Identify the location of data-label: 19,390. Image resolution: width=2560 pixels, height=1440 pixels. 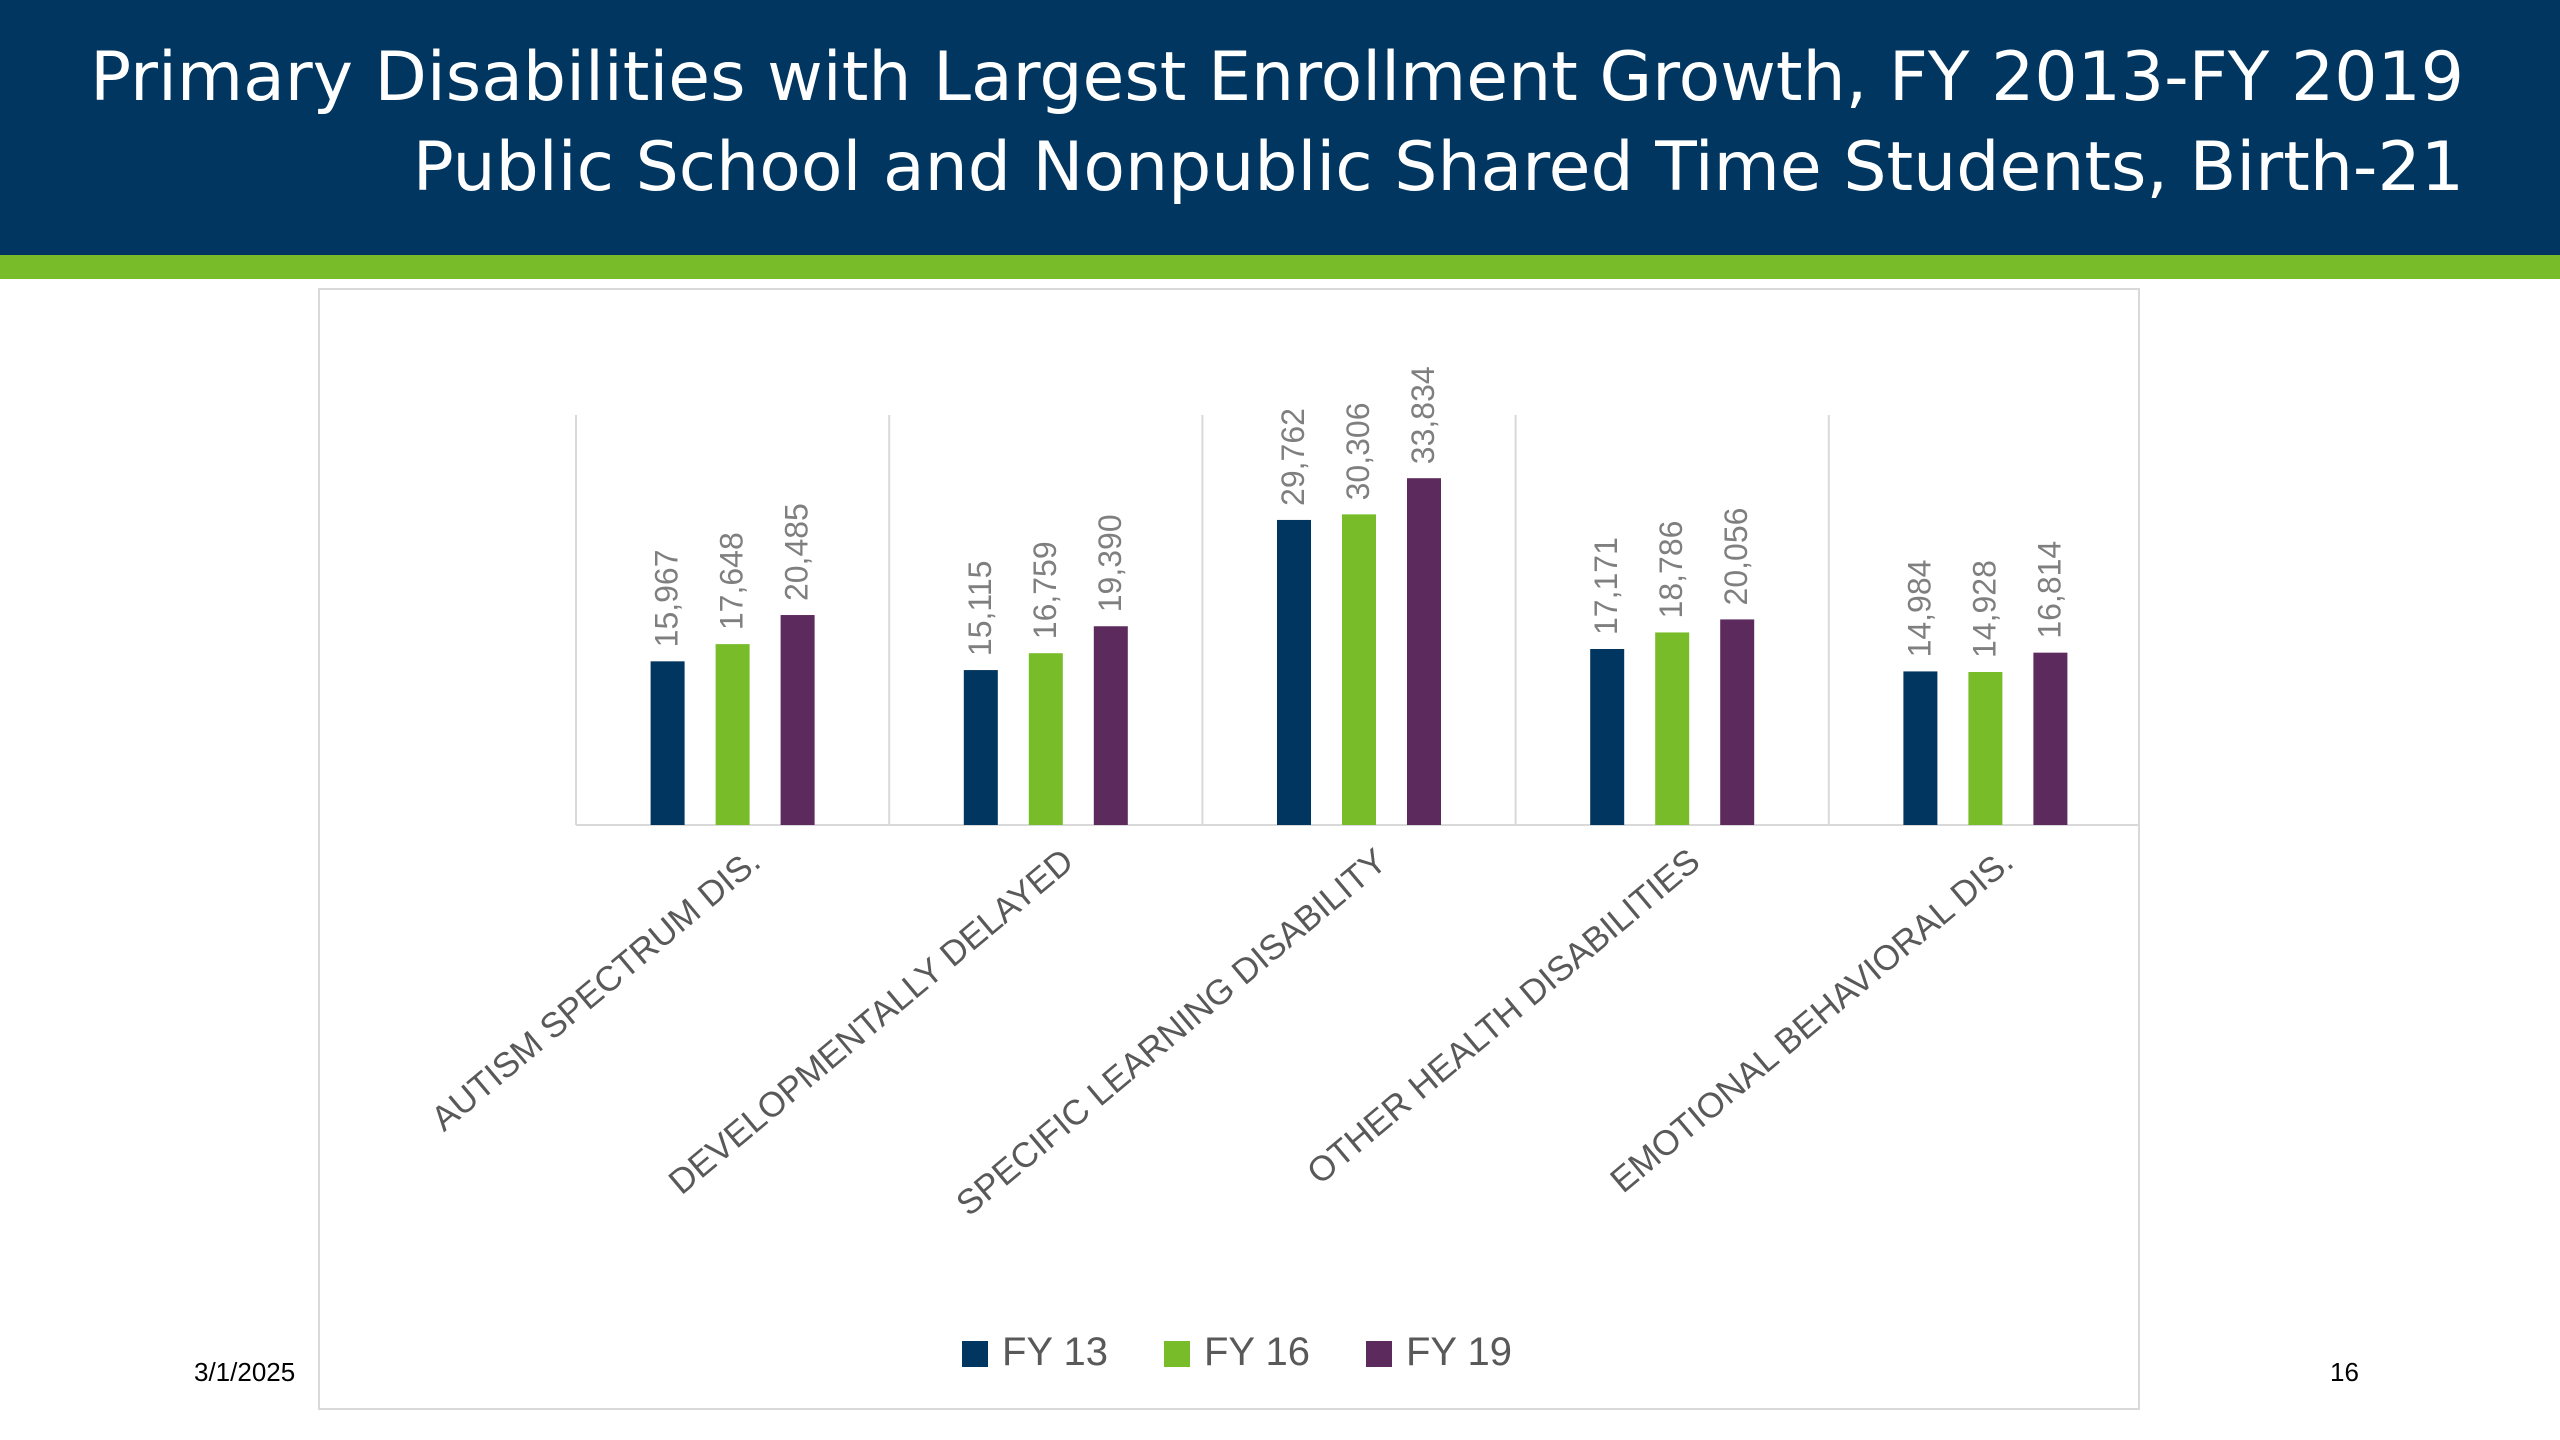
(1110, 563).